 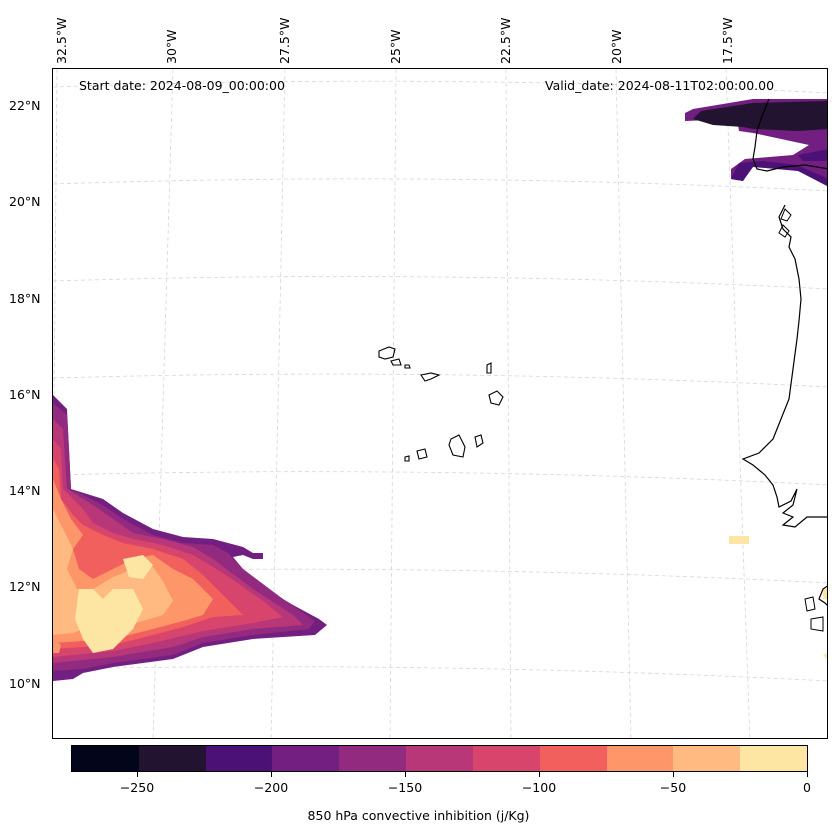 What do you see at coordinates (190, 538) in the screenshot?
I see `cin-region-southwest` at bounding box center [190, 538].